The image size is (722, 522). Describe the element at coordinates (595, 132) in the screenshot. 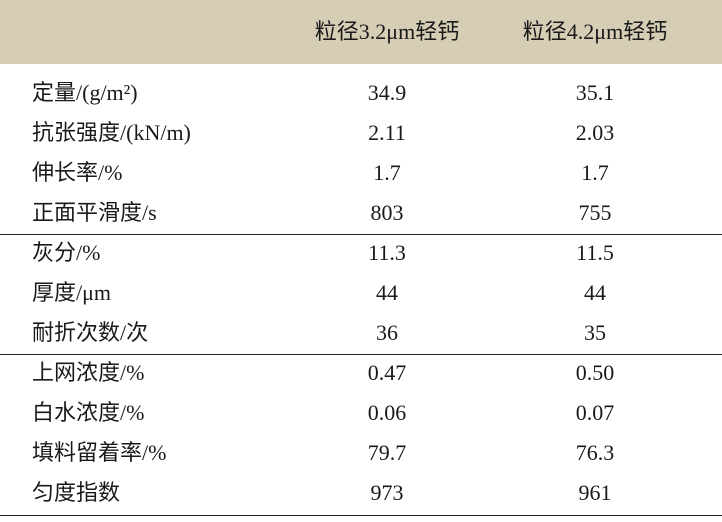

I see `cell-value: 2.03` at that location.